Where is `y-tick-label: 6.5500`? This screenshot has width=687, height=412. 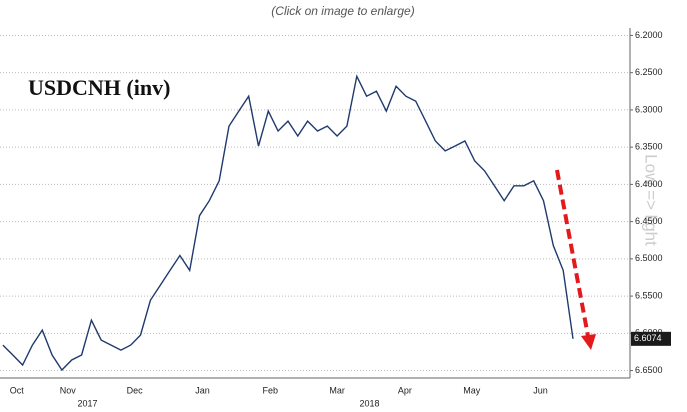 y-tick-label: 6.5500 is located at coordinates (649, 295).